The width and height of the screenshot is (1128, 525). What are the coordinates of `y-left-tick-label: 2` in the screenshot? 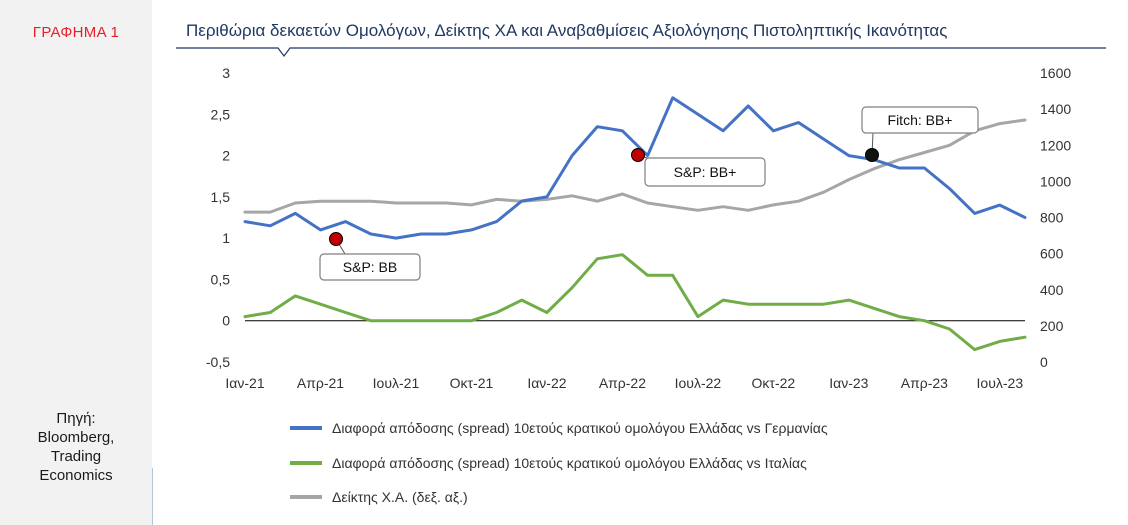 It's located at (226, 156).